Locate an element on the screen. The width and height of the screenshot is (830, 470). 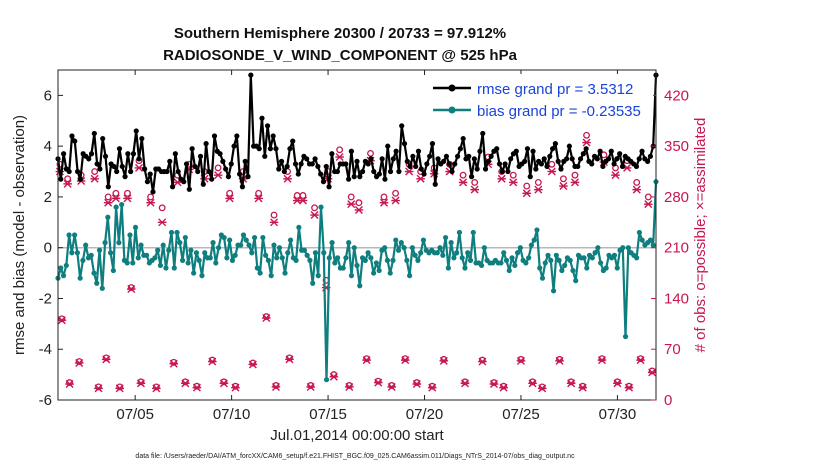
y2-tick-label: 140 is located at coordinates (676, 298).